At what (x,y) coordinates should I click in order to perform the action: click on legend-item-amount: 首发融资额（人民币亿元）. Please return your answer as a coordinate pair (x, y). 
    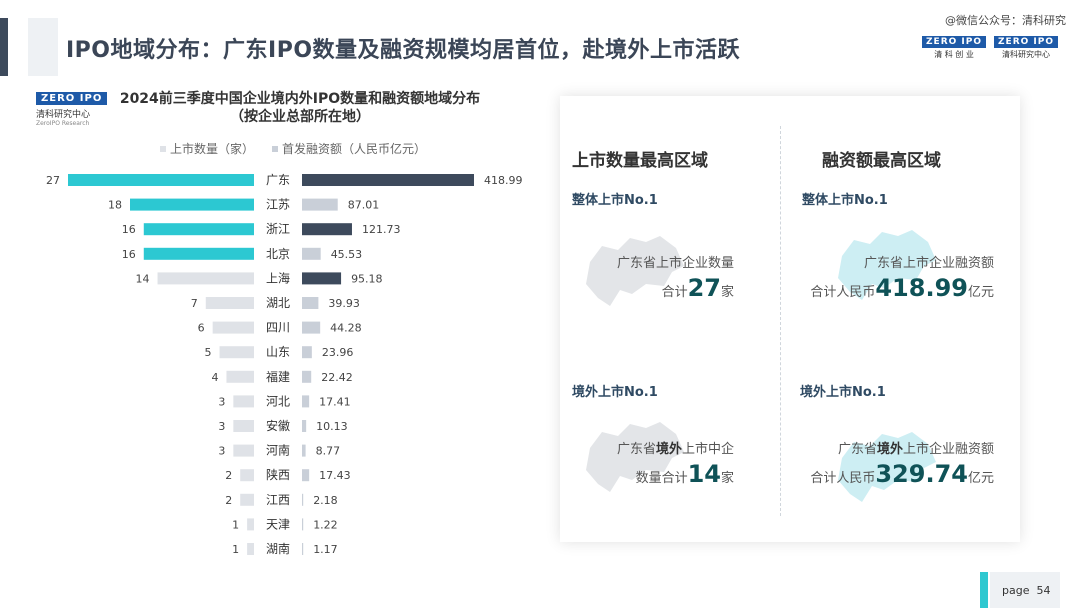
    Looking at the image, I should click on (349, 148).